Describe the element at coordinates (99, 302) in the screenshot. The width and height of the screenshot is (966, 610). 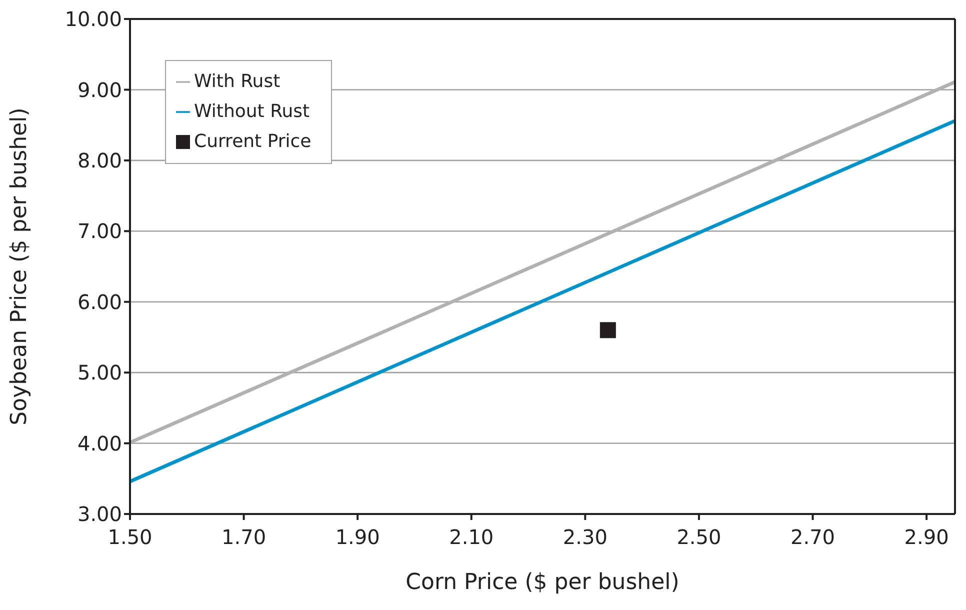
I see `y-tick-label: 6.00` at that location.